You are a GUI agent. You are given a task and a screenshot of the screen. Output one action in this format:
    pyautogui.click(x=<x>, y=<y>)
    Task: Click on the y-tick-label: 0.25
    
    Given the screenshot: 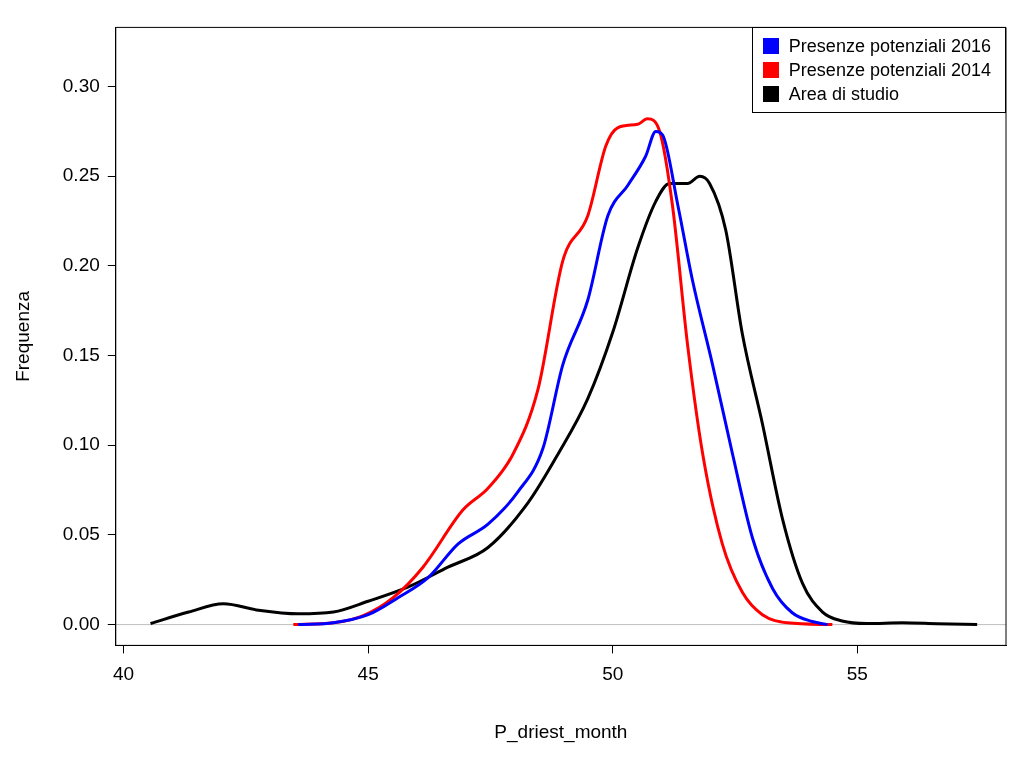 What is the action you would take?
    pyautogui.click(x=81, y=175)
    